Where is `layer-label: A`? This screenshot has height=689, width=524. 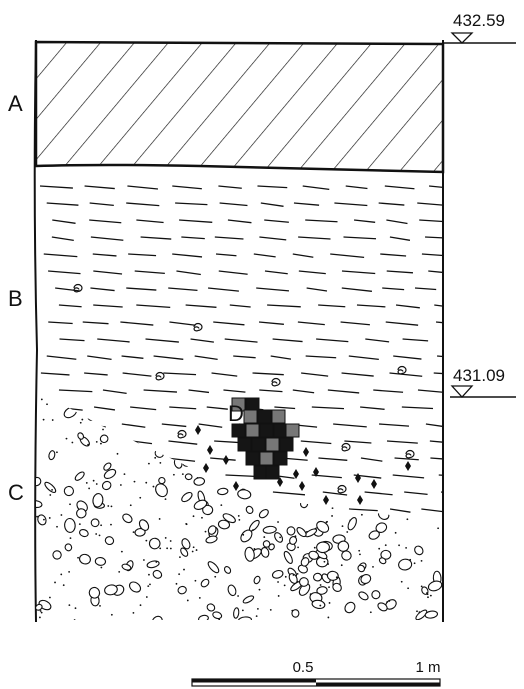
layer-label: A is located at coordinates (15, 103).